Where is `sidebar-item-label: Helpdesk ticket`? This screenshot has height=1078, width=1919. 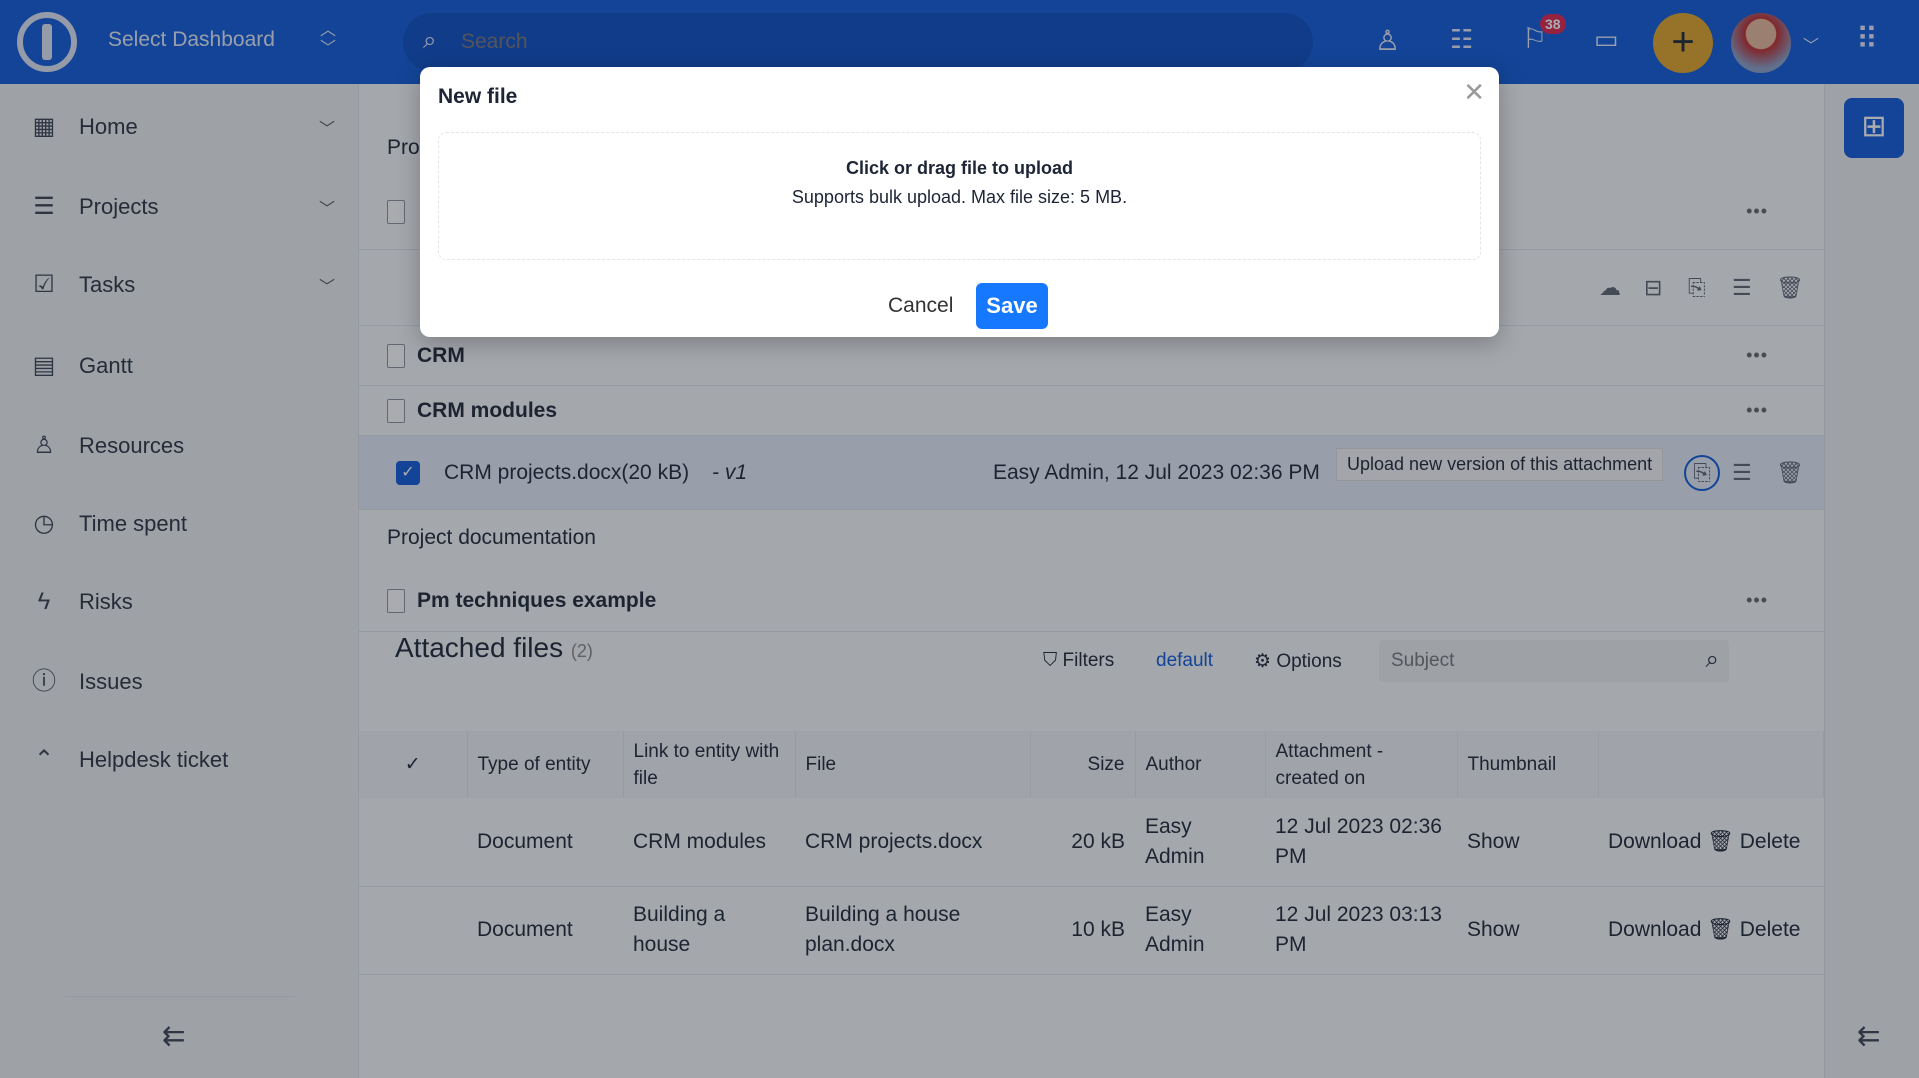 sidebar-item-label: Helpdesk ticket is located at coordinates (154, 759).